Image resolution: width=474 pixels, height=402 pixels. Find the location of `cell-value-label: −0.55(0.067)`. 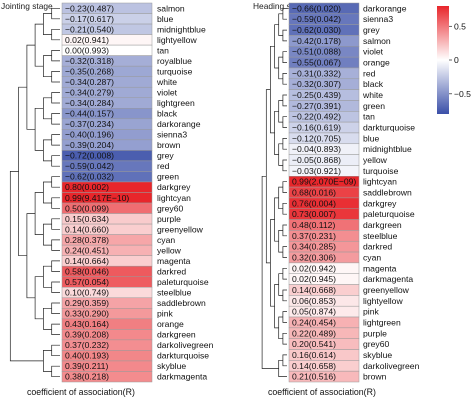

cell-value-label: −0.55(0.067) is located at coordinates (316, 63).